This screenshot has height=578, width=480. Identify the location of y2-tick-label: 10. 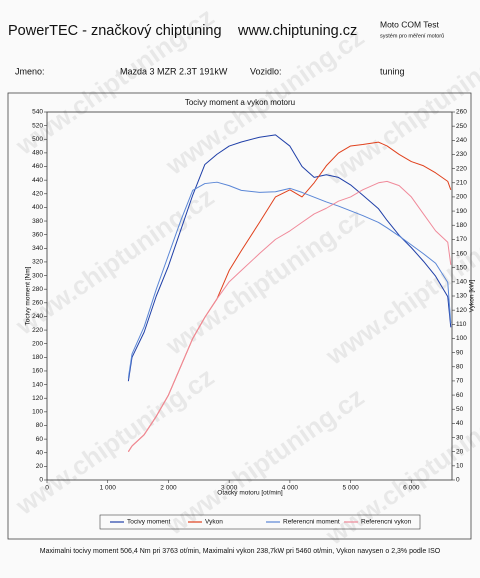
(460, 466).